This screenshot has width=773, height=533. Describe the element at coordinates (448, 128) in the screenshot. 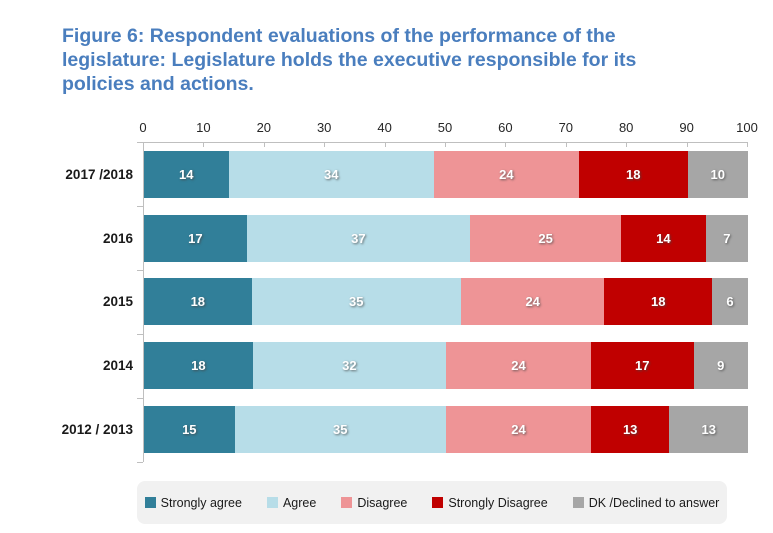

I see `x-axis-tick-labels: 0 10 20 30 40 50 60 70 80 90 100` at that location.